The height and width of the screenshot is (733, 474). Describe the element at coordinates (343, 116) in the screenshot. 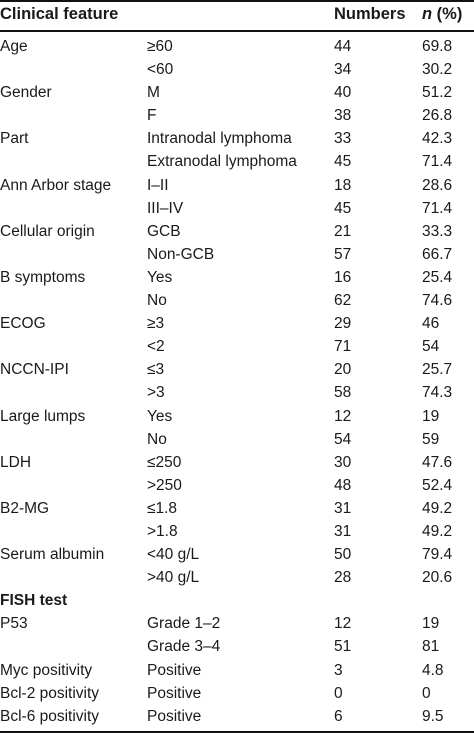

I see `numbers-cell: 38` at that location.